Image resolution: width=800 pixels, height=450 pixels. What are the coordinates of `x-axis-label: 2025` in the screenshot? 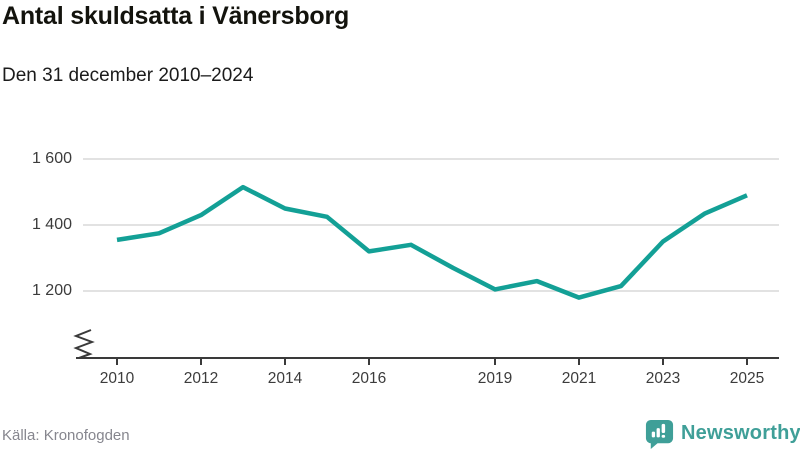 It's located at (747, 378).